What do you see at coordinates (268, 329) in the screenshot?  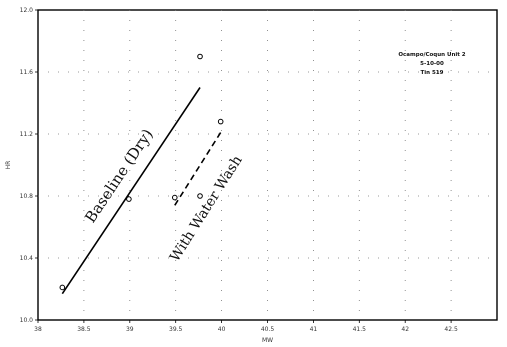 I see `x-tick-label: 40.5` at bounding box center [268, 329].